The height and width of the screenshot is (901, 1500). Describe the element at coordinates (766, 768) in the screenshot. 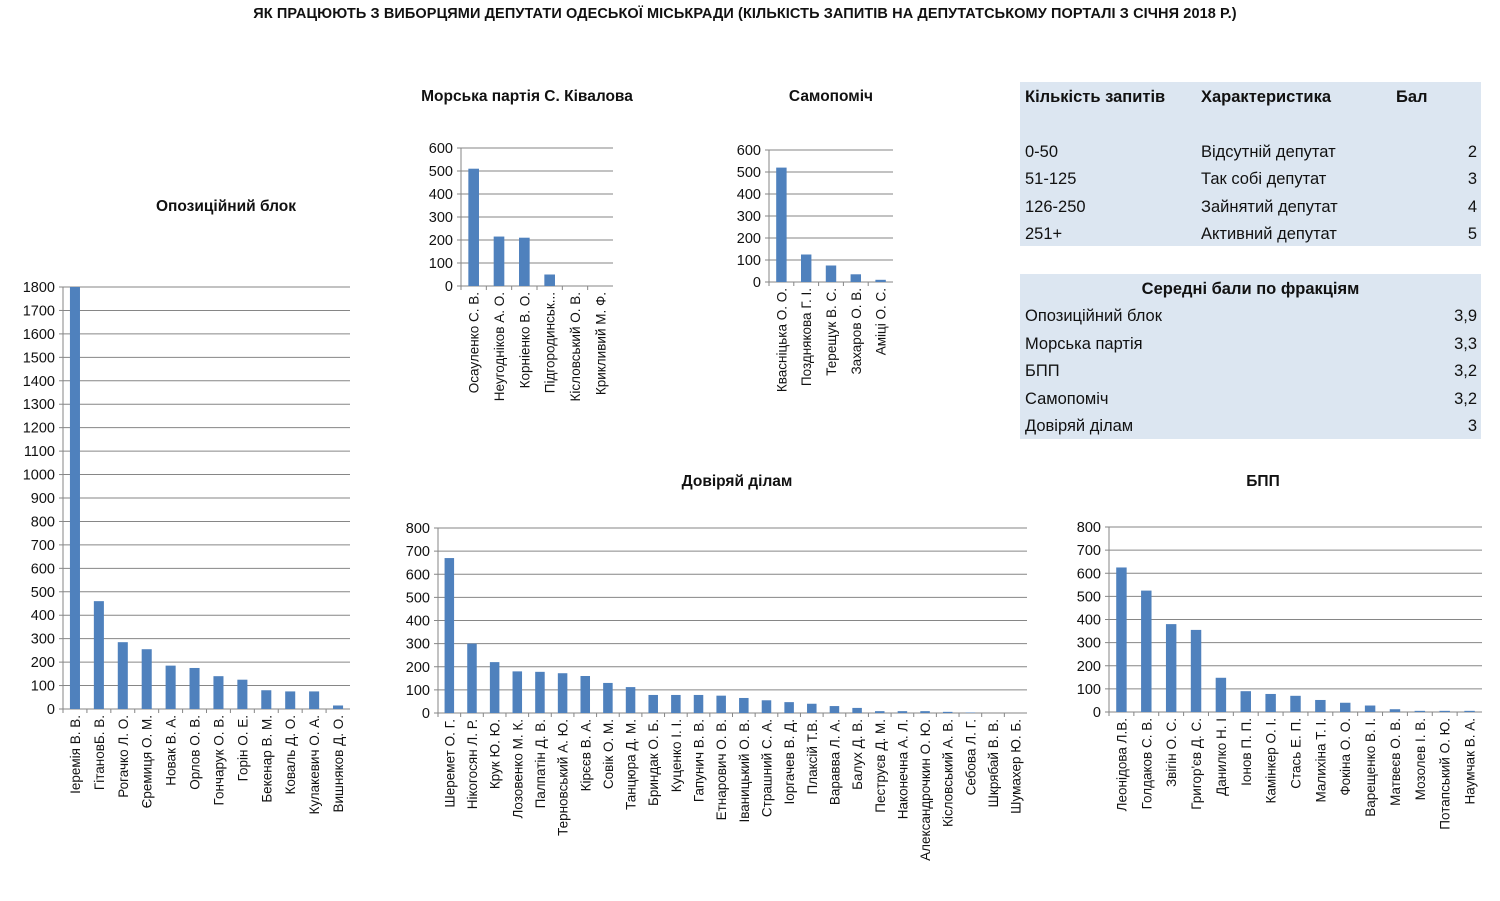

I see `category-label: Страшний С. А.` at that location.